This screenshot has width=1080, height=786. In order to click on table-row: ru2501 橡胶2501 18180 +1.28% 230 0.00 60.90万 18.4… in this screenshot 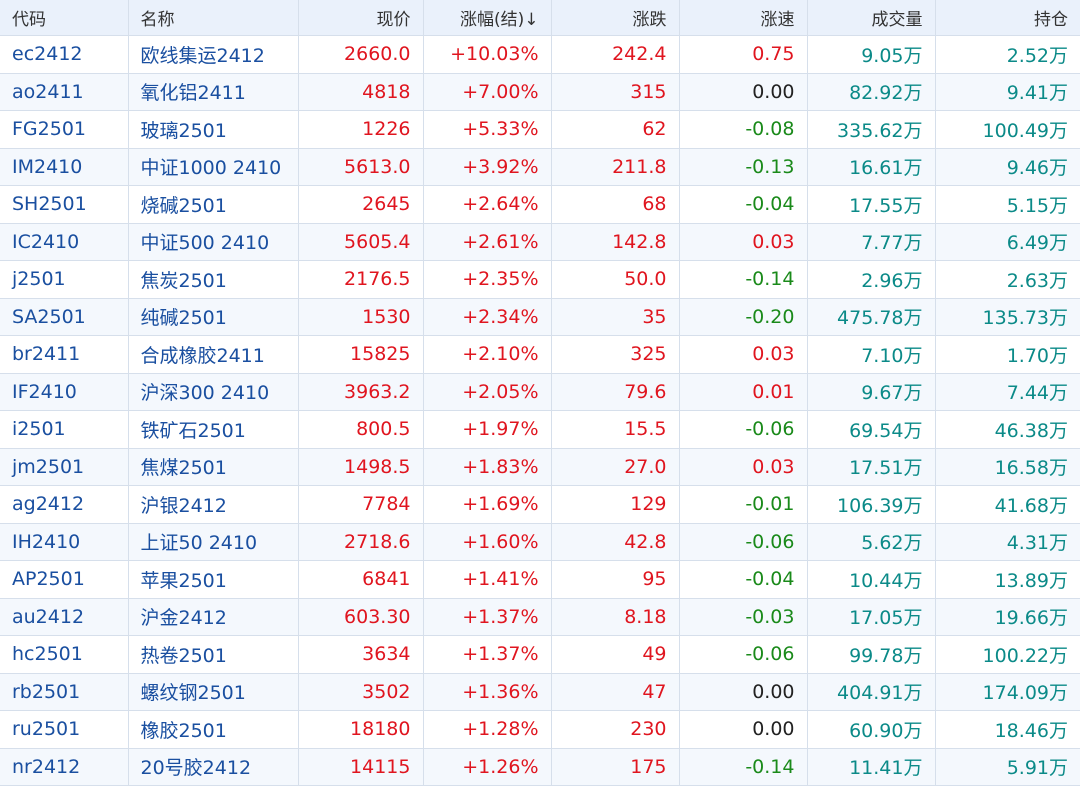, I will do `click(540, 729)`.